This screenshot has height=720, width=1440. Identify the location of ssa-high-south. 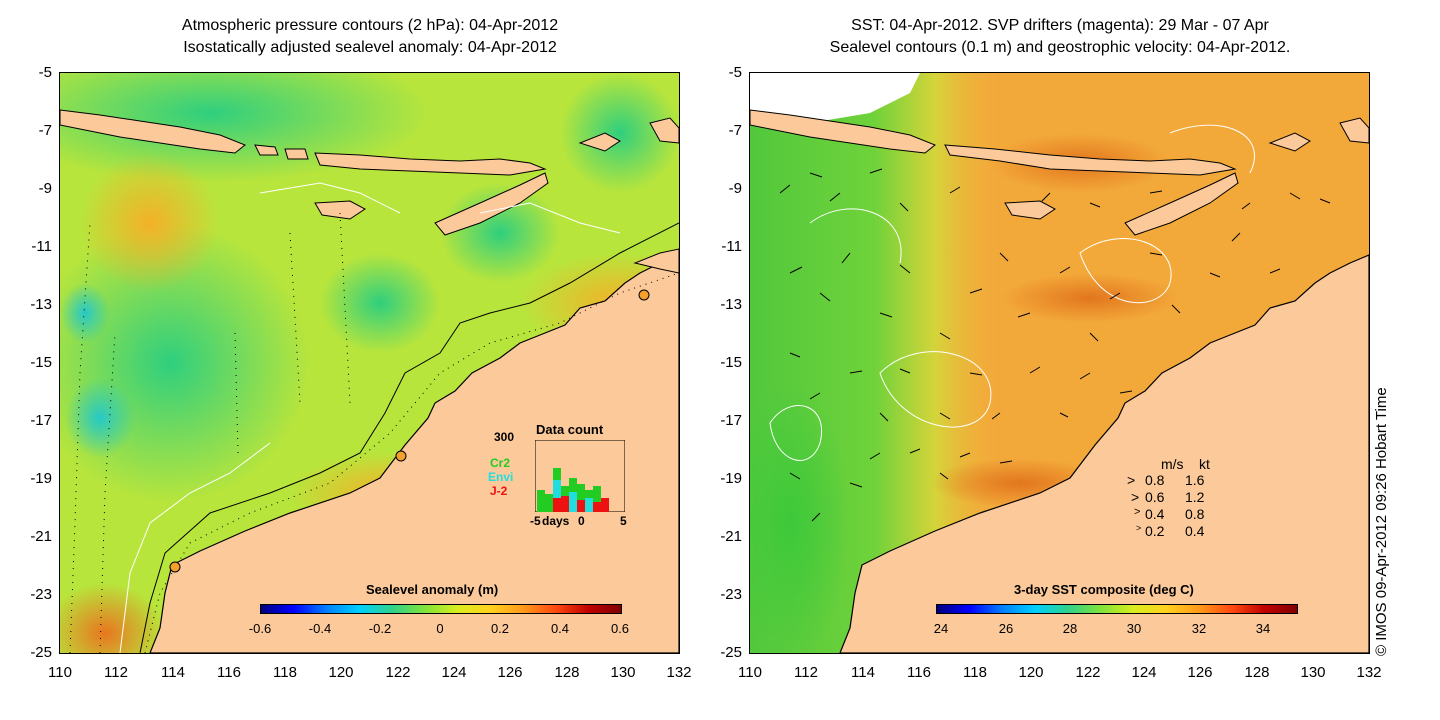
(112, 618).